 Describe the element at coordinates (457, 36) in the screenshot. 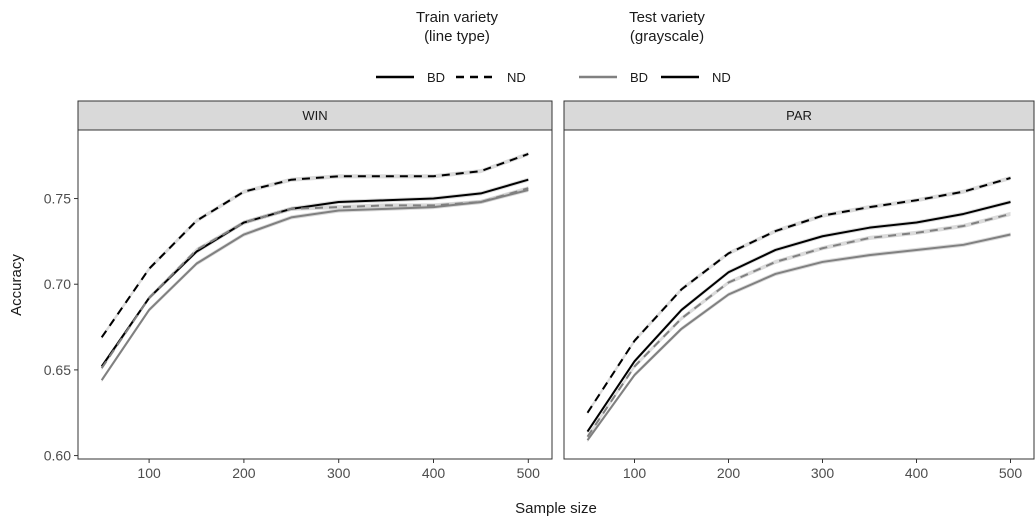

I see `legend-line-type-title-2: (line type)` at that location.